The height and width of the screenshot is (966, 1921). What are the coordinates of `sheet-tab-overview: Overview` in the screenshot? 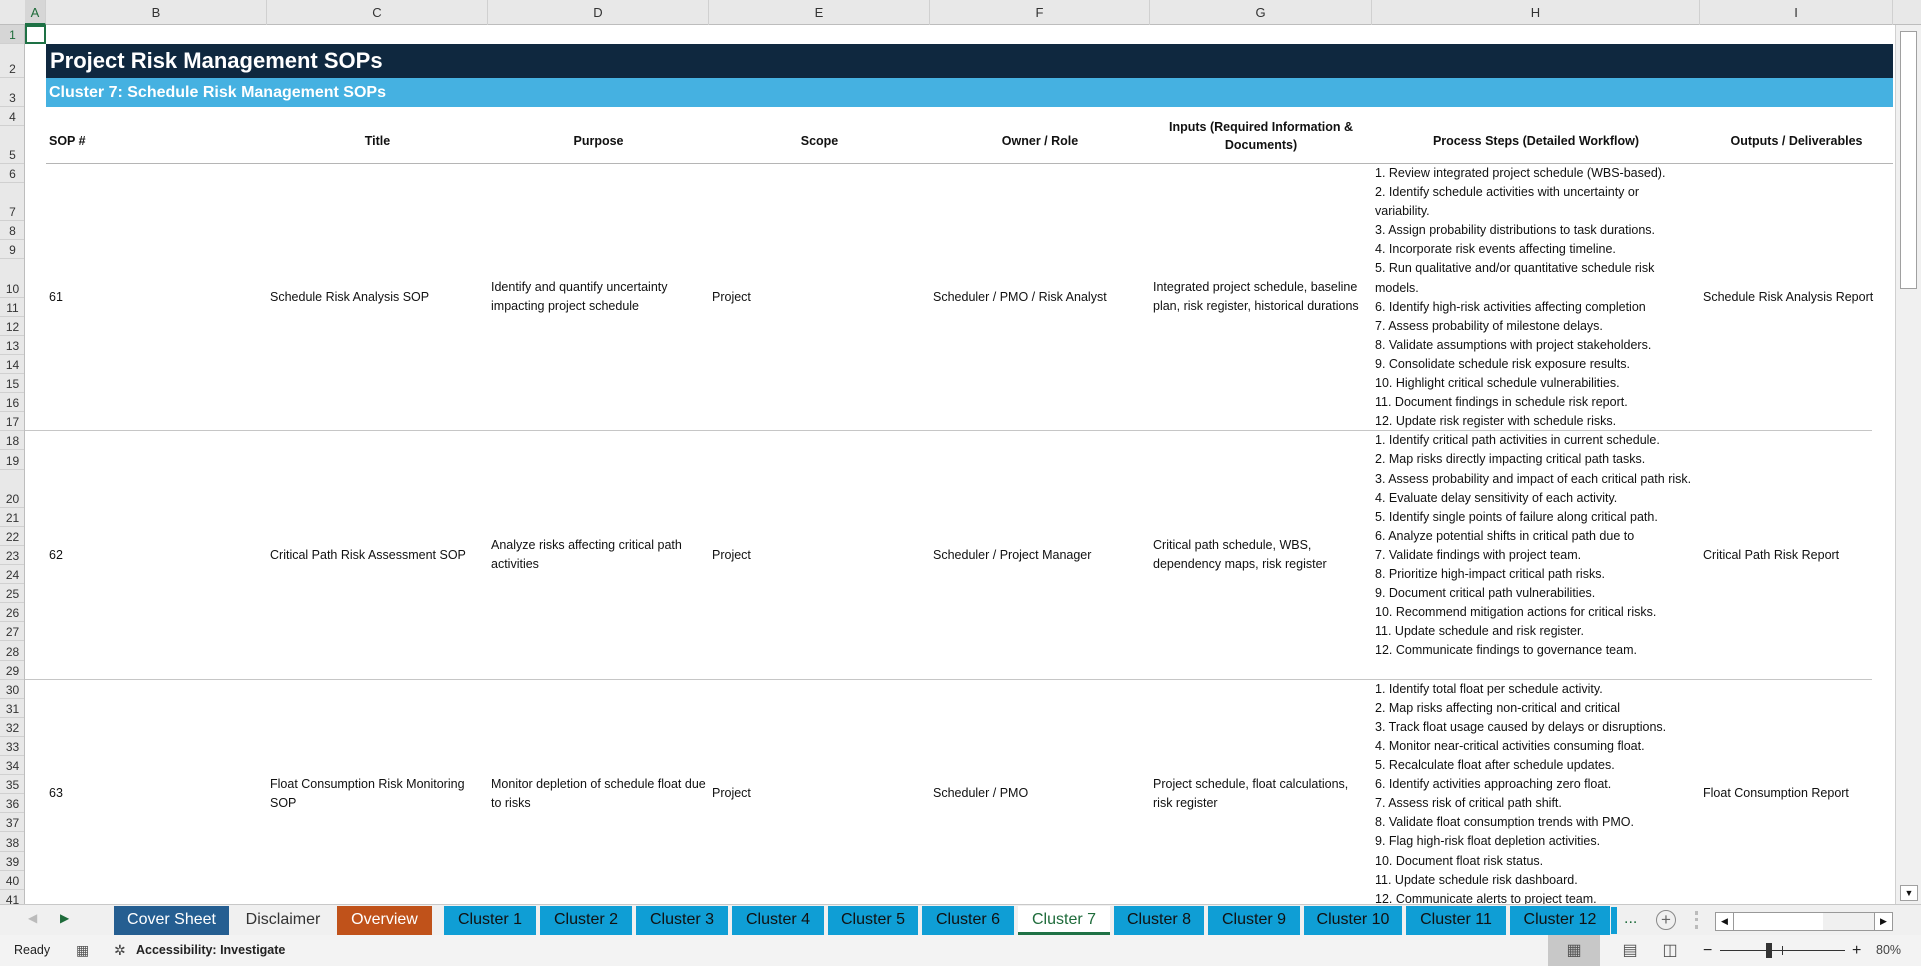 It's located at (384, 920).